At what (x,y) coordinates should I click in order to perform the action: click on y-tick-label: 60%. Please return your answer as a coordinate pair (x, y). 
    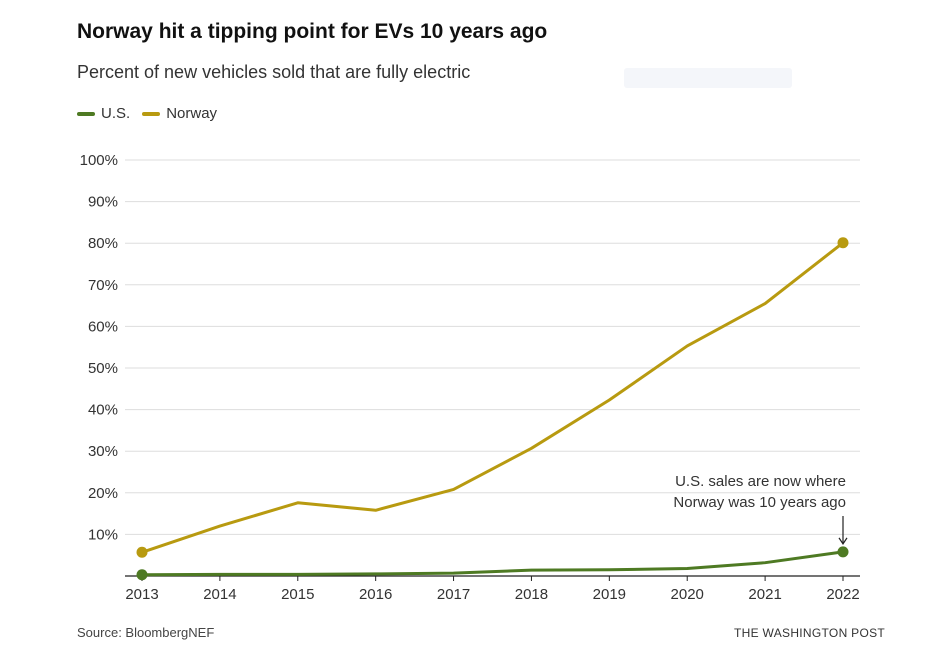
    Looking at the image, I should click on (103, 326).